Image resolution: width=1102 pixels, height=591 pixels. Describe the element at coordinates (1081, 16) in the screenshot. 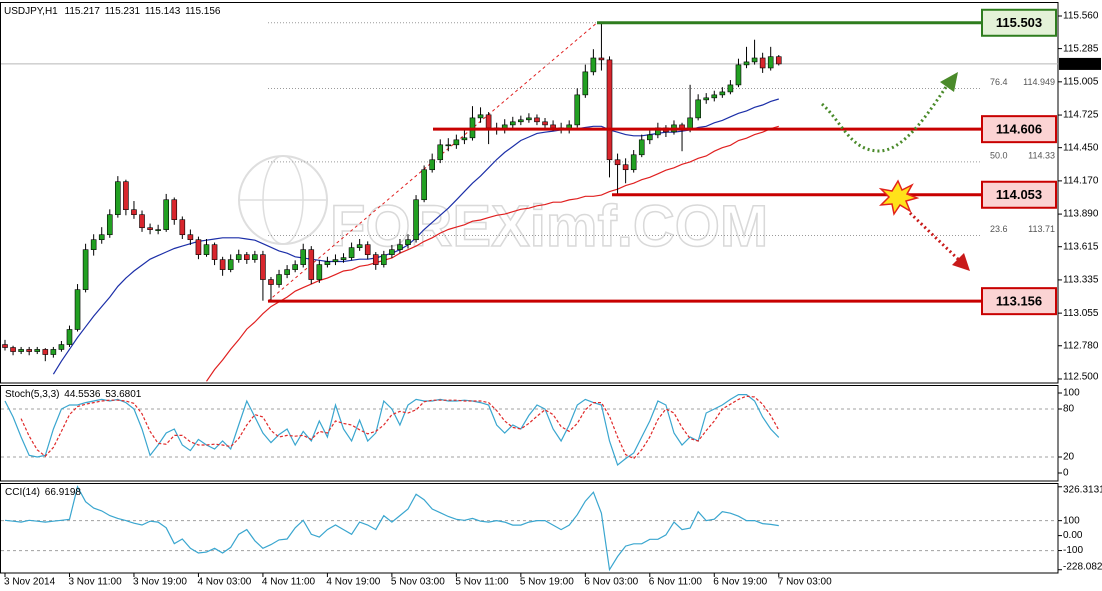

I see `y-tick-label: 115.560` at that location.